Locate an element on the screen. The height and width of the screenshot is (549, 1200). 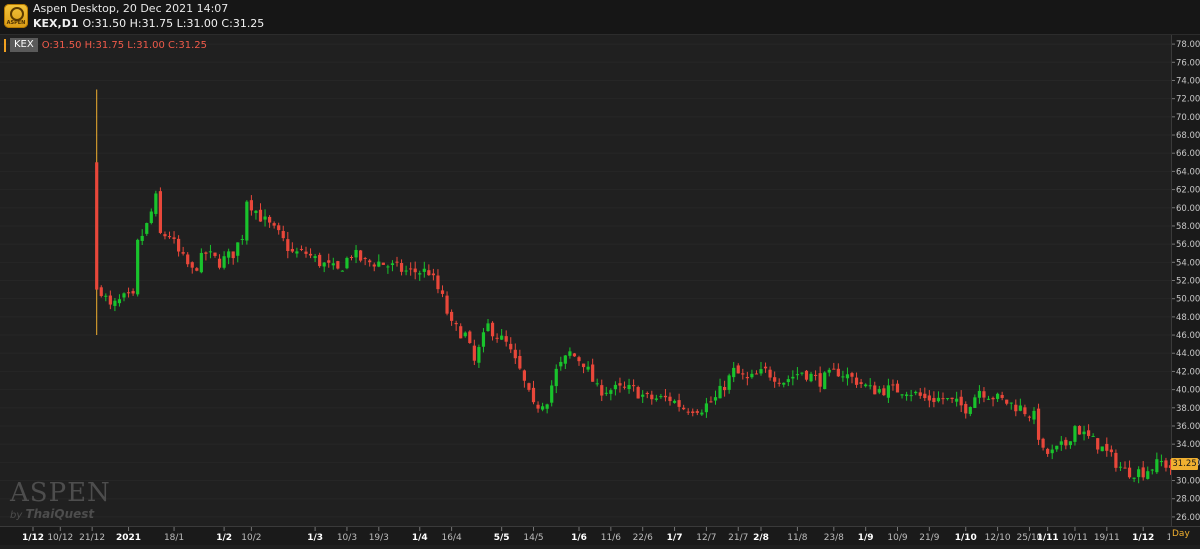
x-tick-label: 12/7 is located at coordinates (706, 538).